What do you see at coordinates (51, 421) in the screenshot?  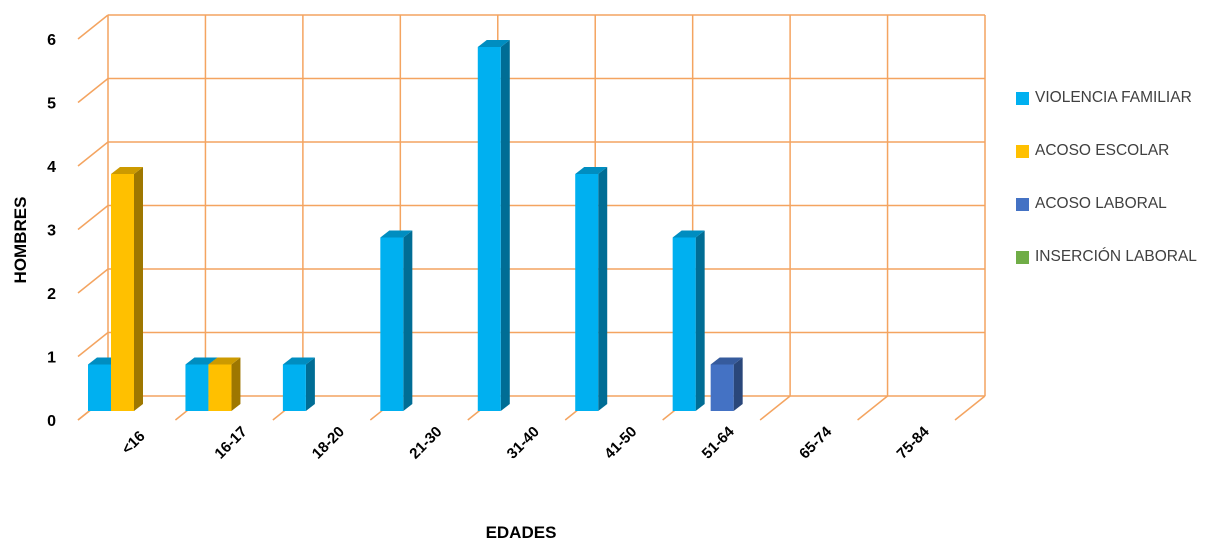 I see `y-tick-label: 0` at bounding box center [51, 421].